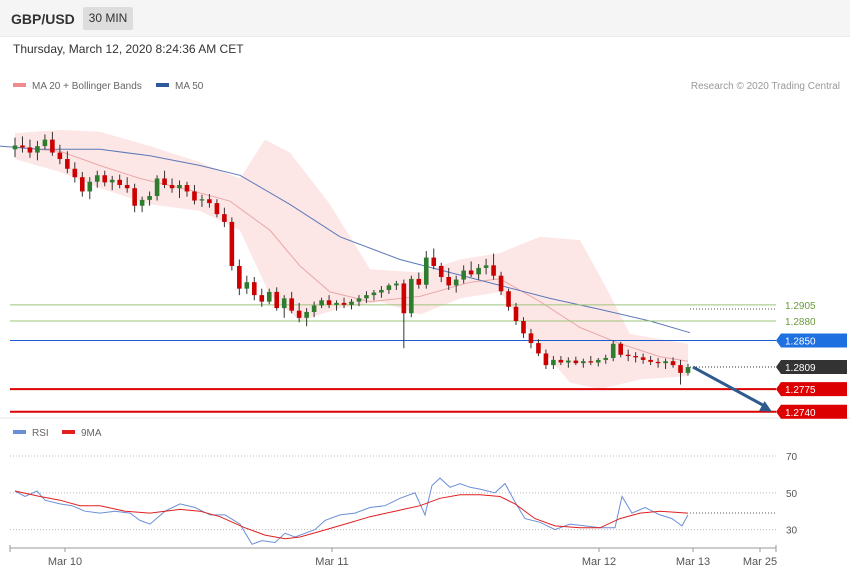 Image resolution: width=850 pixels, height=576 pixels. I want to click on legend-ma50: MA 50, so click(179, 86).